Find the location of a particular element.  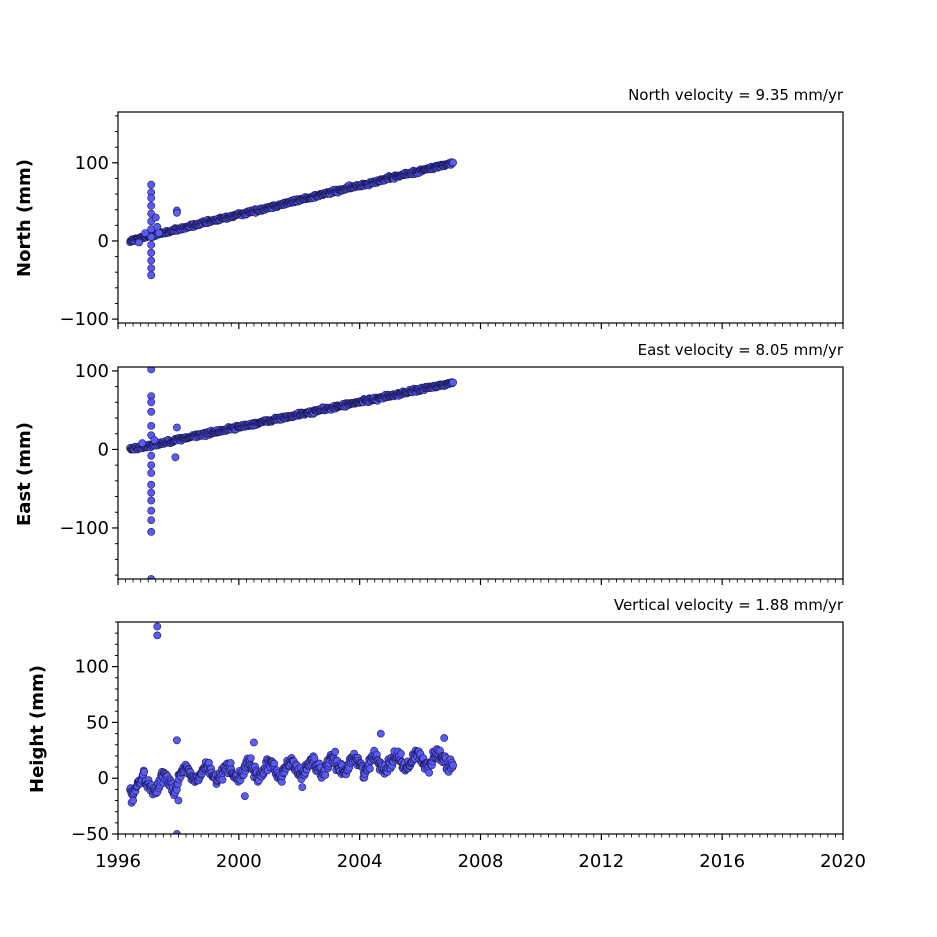

x-tick-label: 2020 is located at coordinates (843, 861).